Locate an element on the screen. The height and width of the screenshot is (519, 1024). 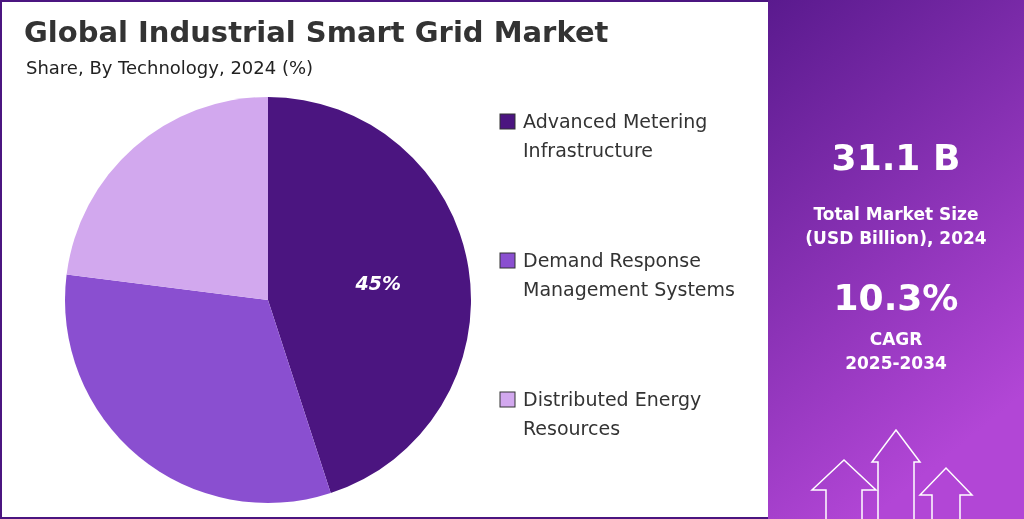
chart-subtitle: Share, By Technology, 2024 (%) is located at coordinates (170, 67).